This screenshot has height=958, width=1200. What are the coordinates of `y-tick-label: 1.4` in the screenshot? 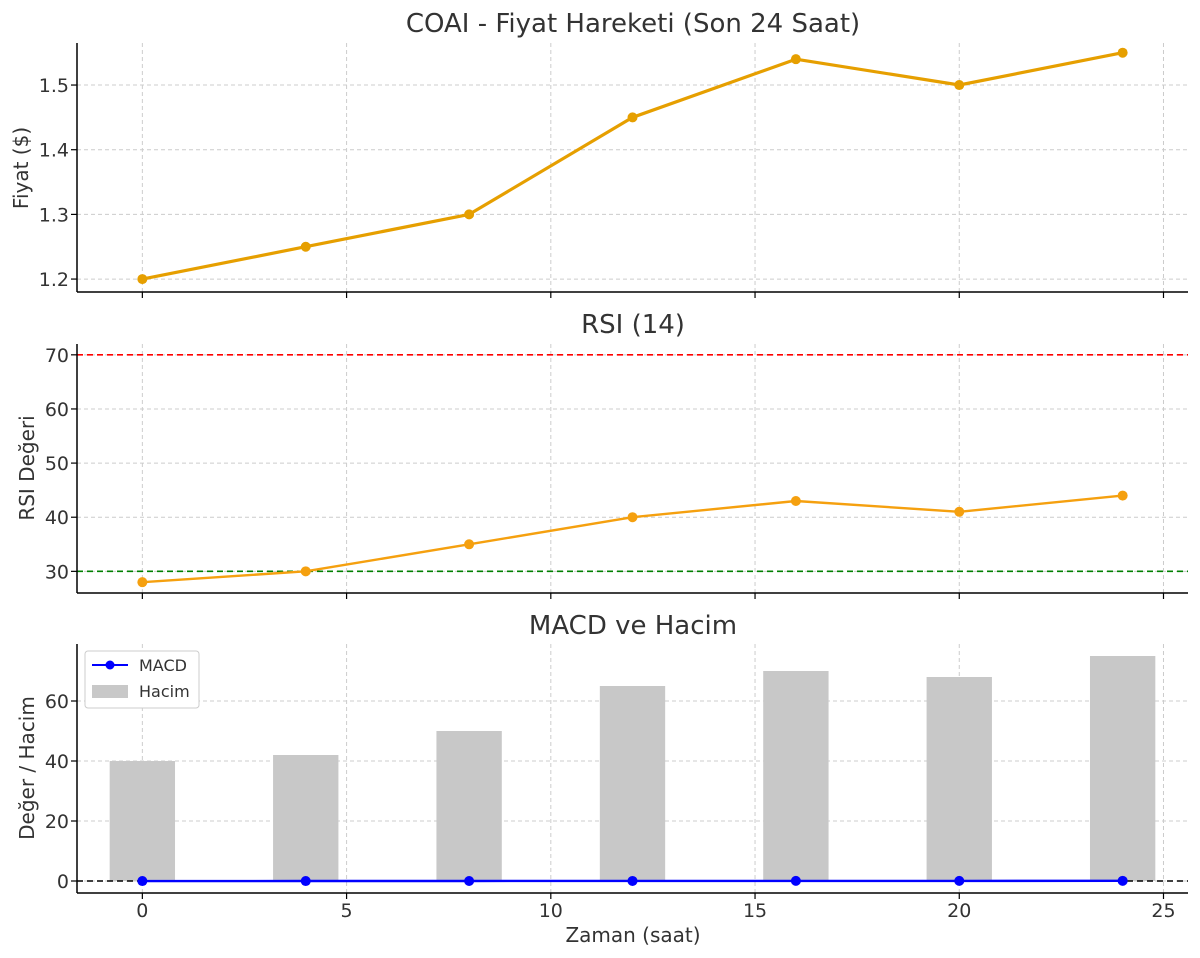 It's located at (54, 151).